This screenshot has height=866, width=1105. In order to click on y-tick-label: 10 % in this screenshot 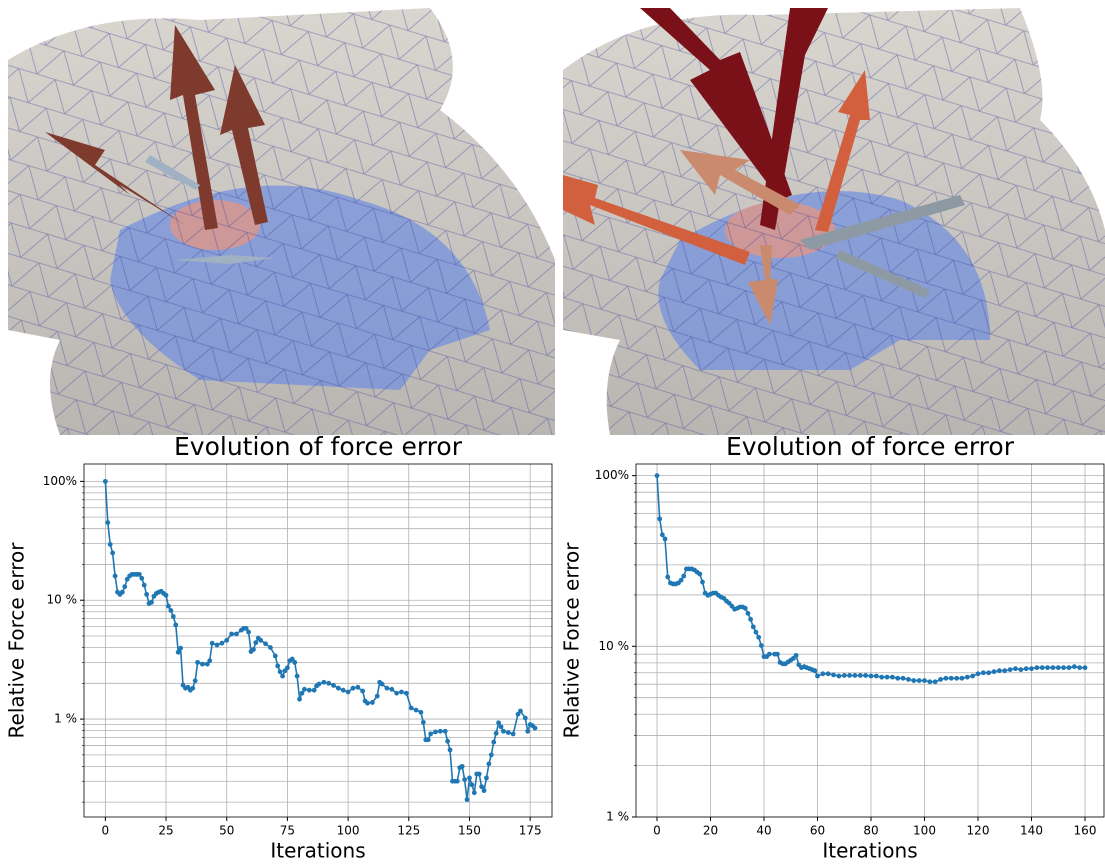, I will do `click(62, 600)`.